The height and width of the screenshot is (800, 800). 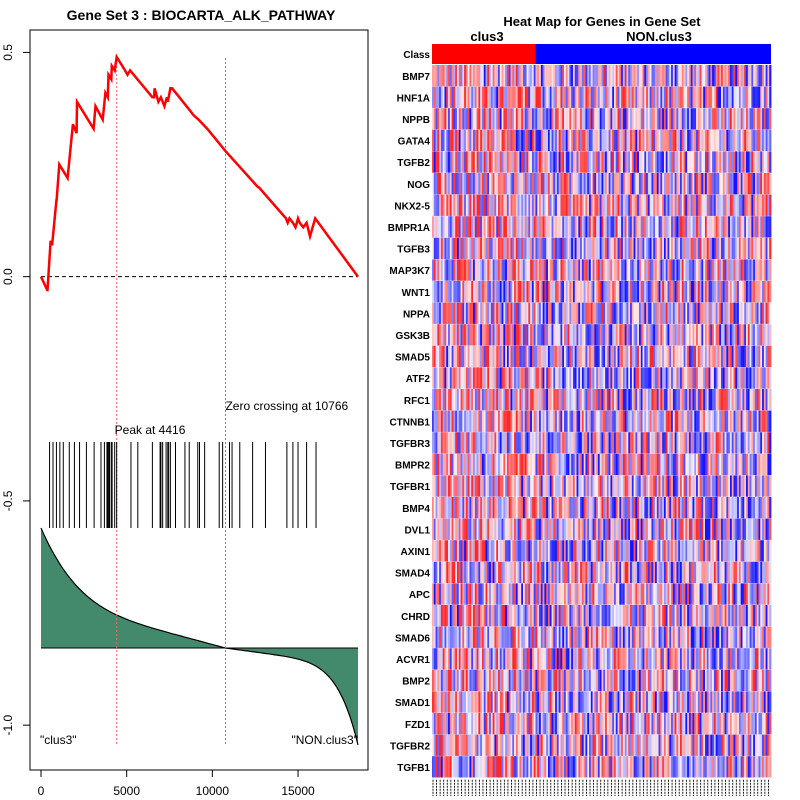 I want to click on ranked-metric-area, so click(x=199, y=636).